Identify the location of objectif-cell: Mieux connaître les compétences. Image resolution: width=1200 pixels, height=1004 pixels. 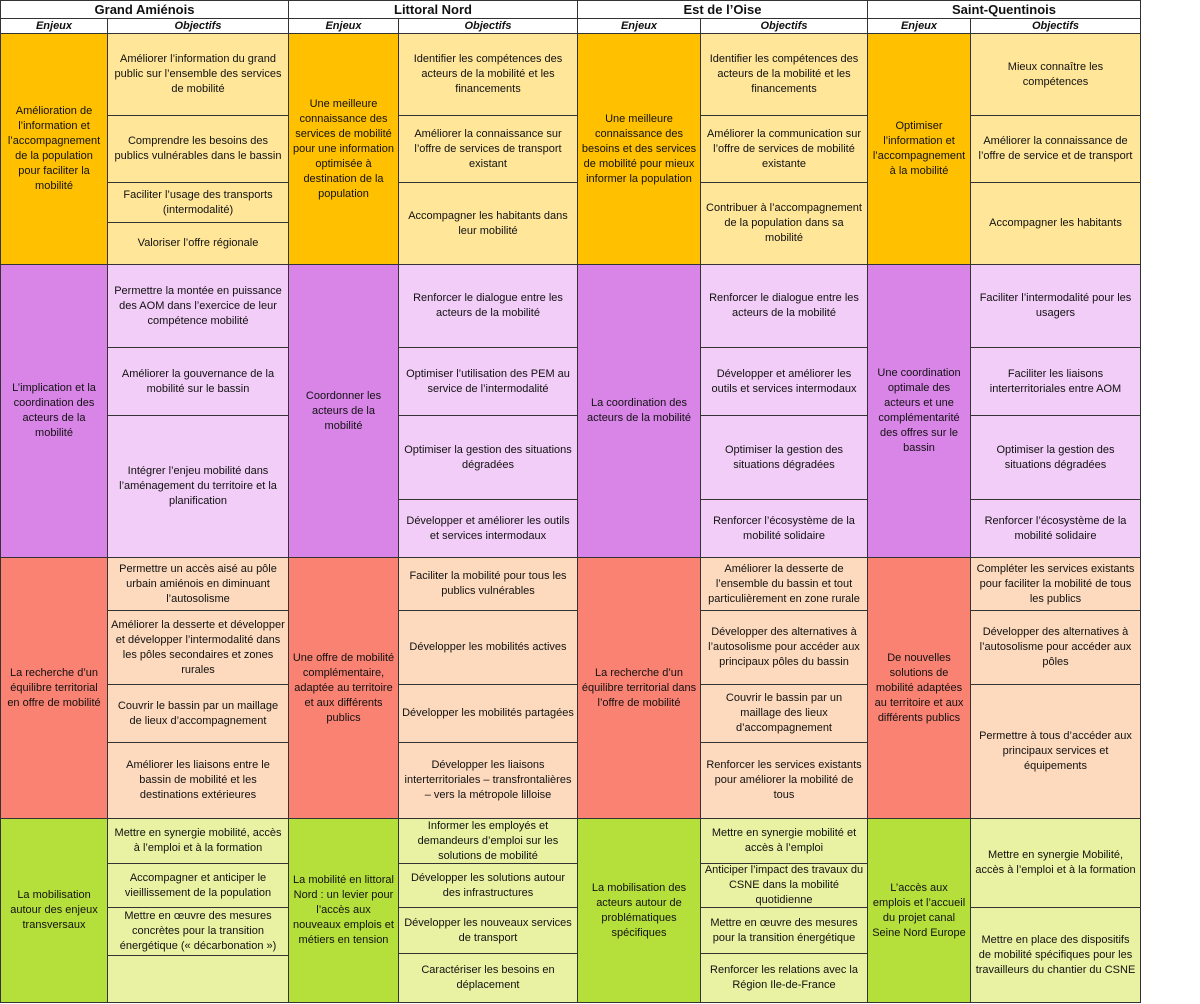
(1055, 74).